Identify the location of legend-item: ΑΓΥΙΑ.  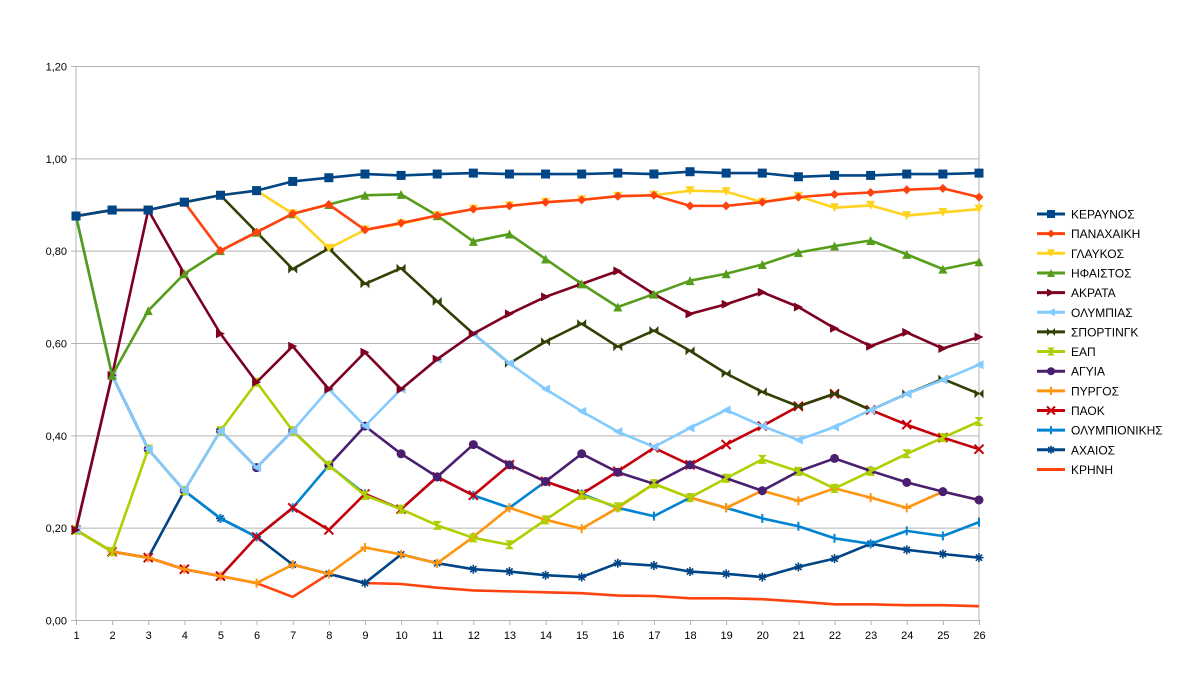
(1071, 372).